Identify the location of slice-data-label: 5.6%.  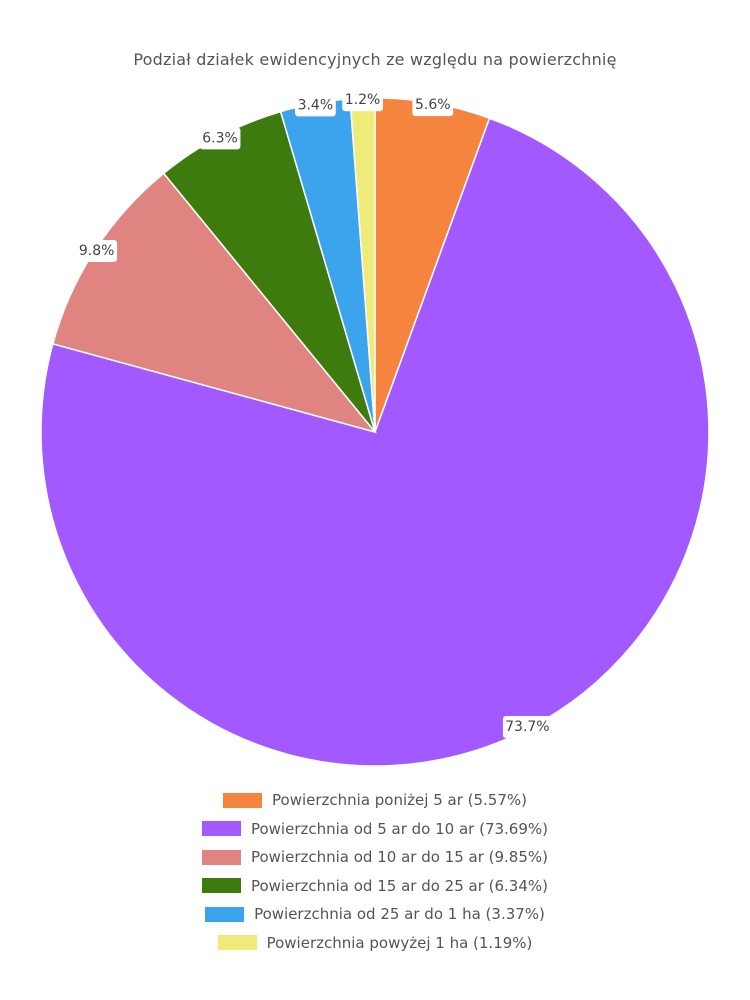
(433, 105).